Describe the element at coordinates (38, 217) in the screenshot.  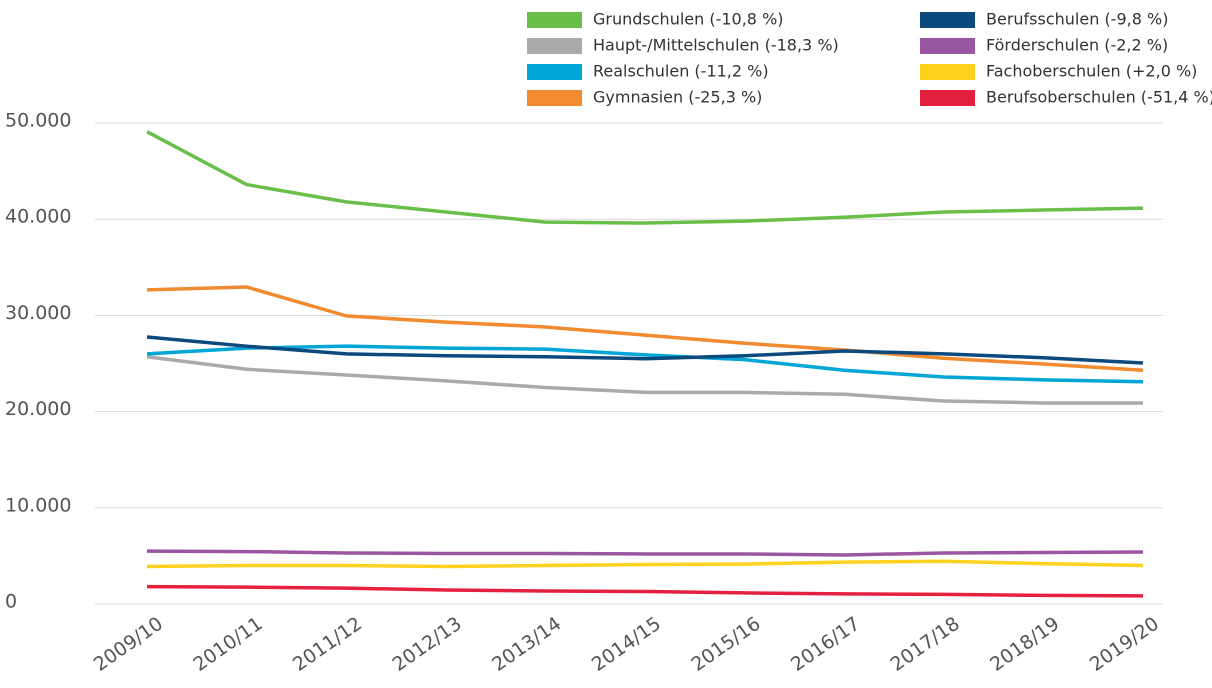
I see `y-tick-label: 40.000` at that location.